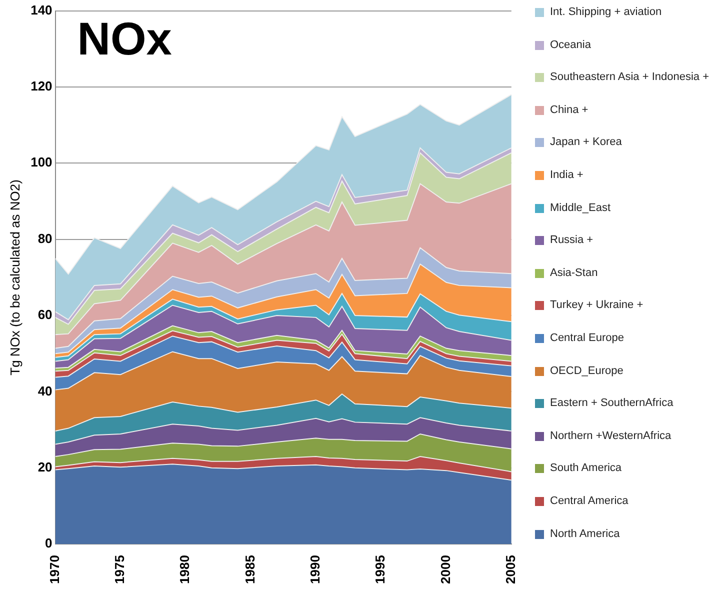  What do you see at coordinates (510, 569) in the screenshot?
I see `x-tick-label: 2005` at bounding box center [510, 569].